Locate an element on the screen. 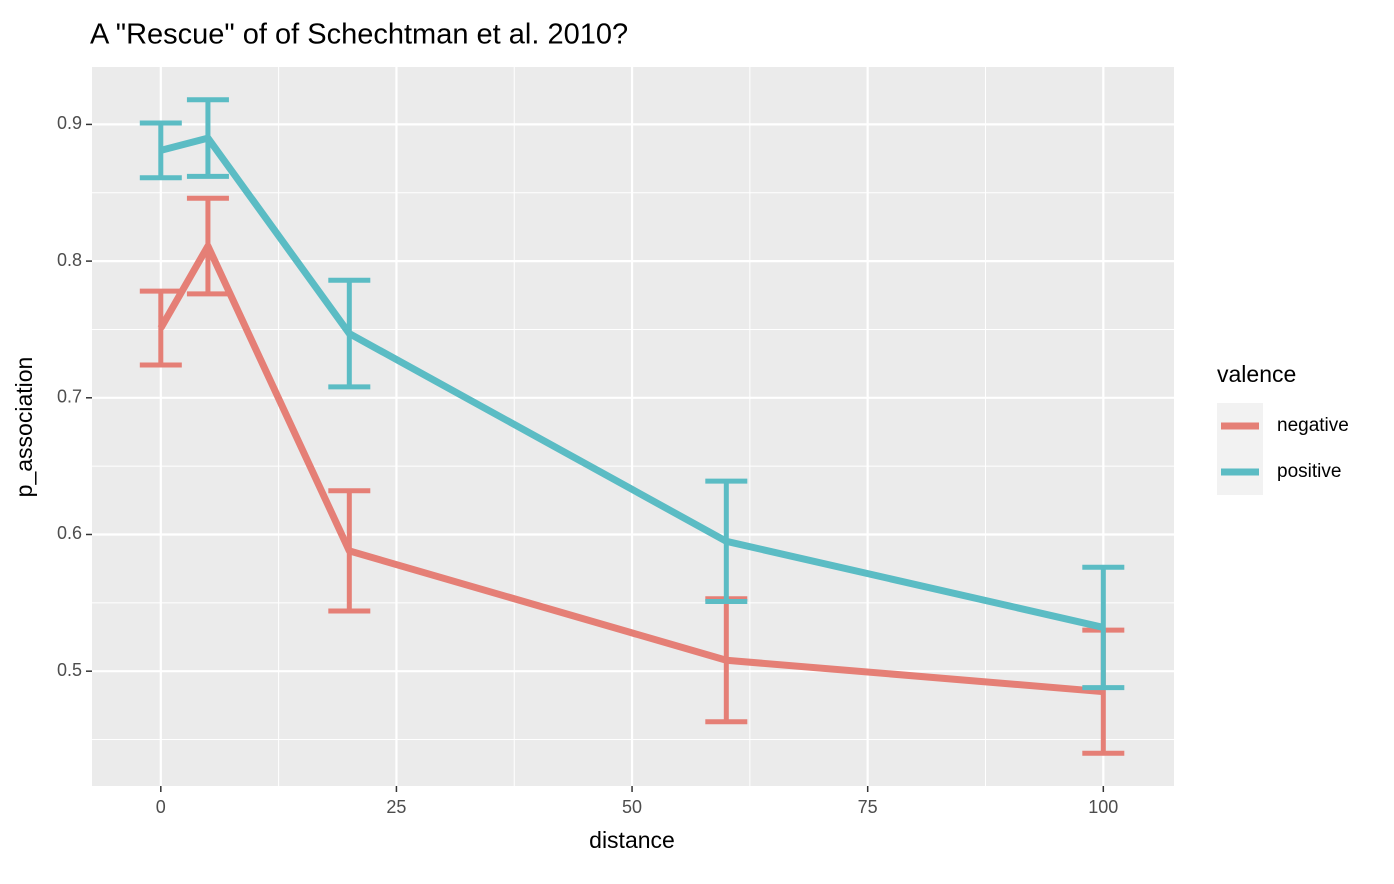 The width and height of the screenshot is (1394, 884). y-tick-label: 0.6 is located at coordinates (69, 533).